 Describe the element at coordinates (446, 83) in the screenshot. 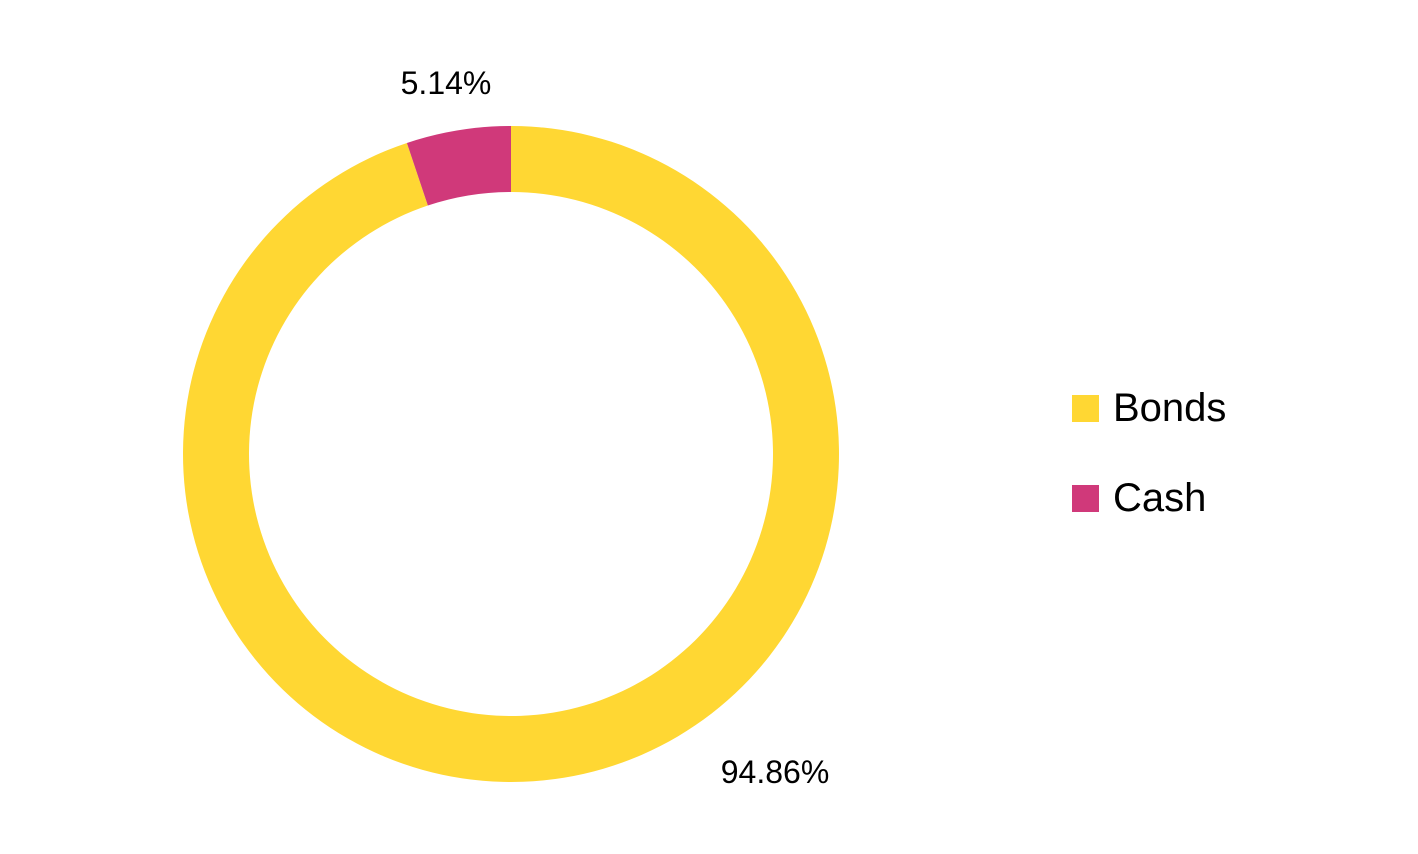

I see `data-label-cash: 5.14%` at that location.